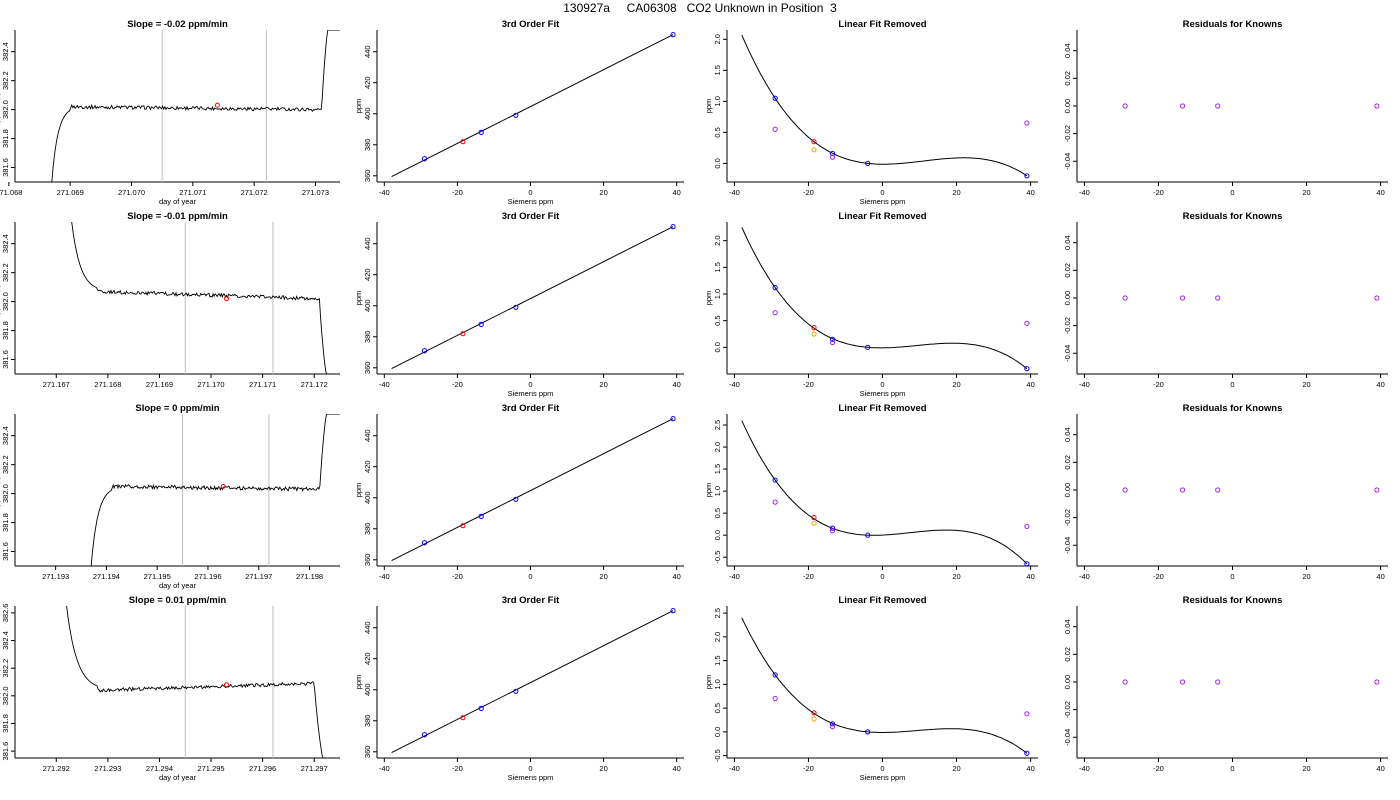  What do you see at coordinates (884, 685) in the screenshot?
I see `cubic-fit-curve` at bounding box center [884, 685].